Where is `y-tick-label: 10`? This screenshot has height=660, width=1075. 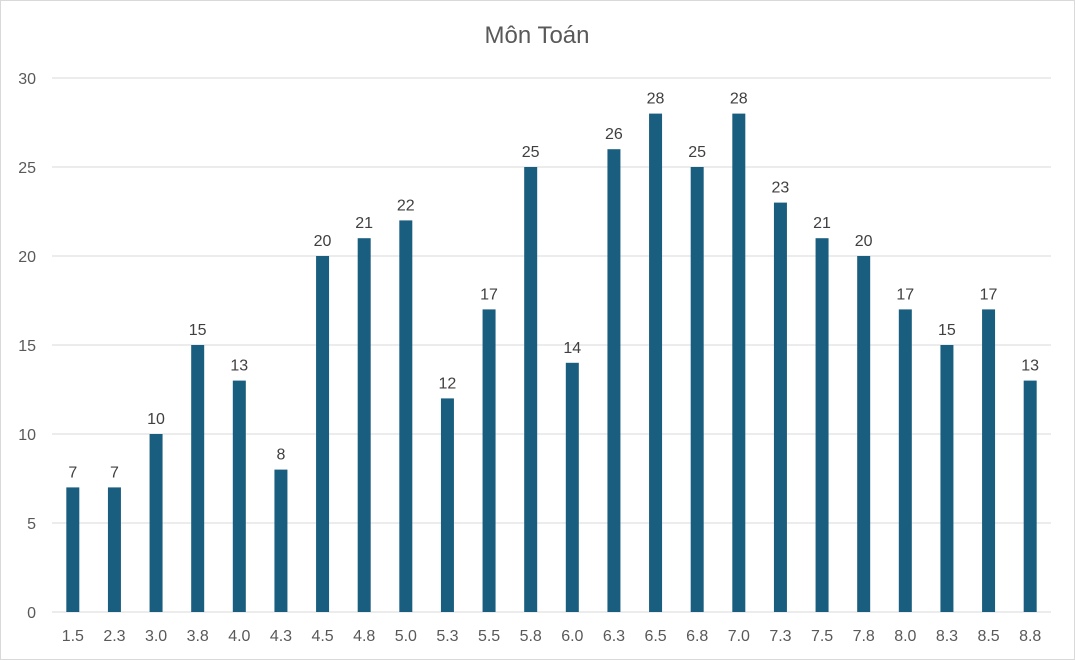 y-tick-label: 10 is located at coordinates (27, 435).